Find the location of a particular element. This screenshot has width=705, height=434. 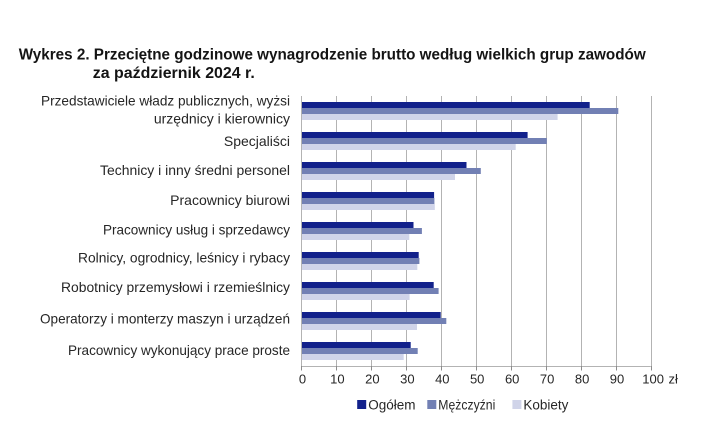

svg-text: 100 is located at coordinates (653, 378).